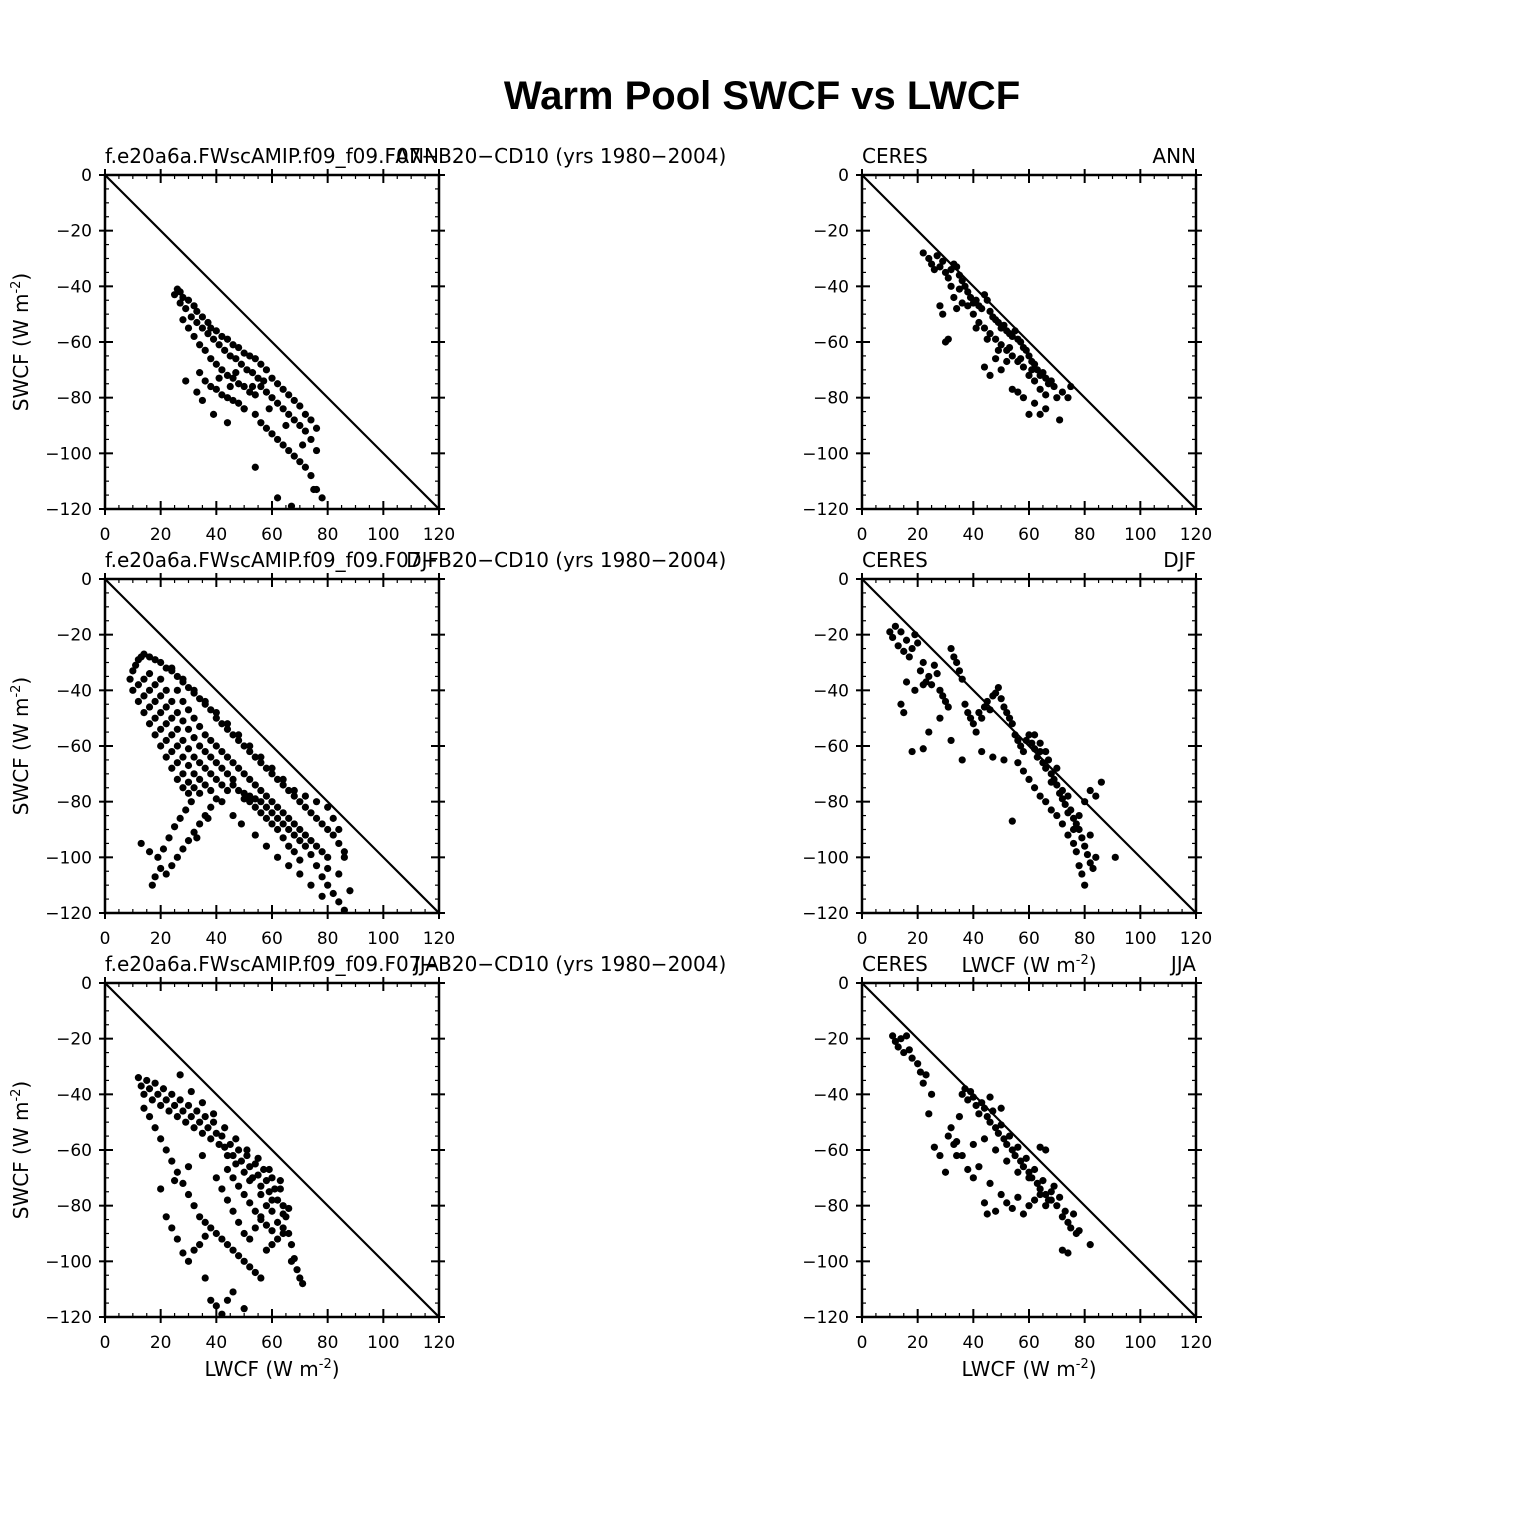  I want to click on x-tick-label: 20, so click(161, 939).